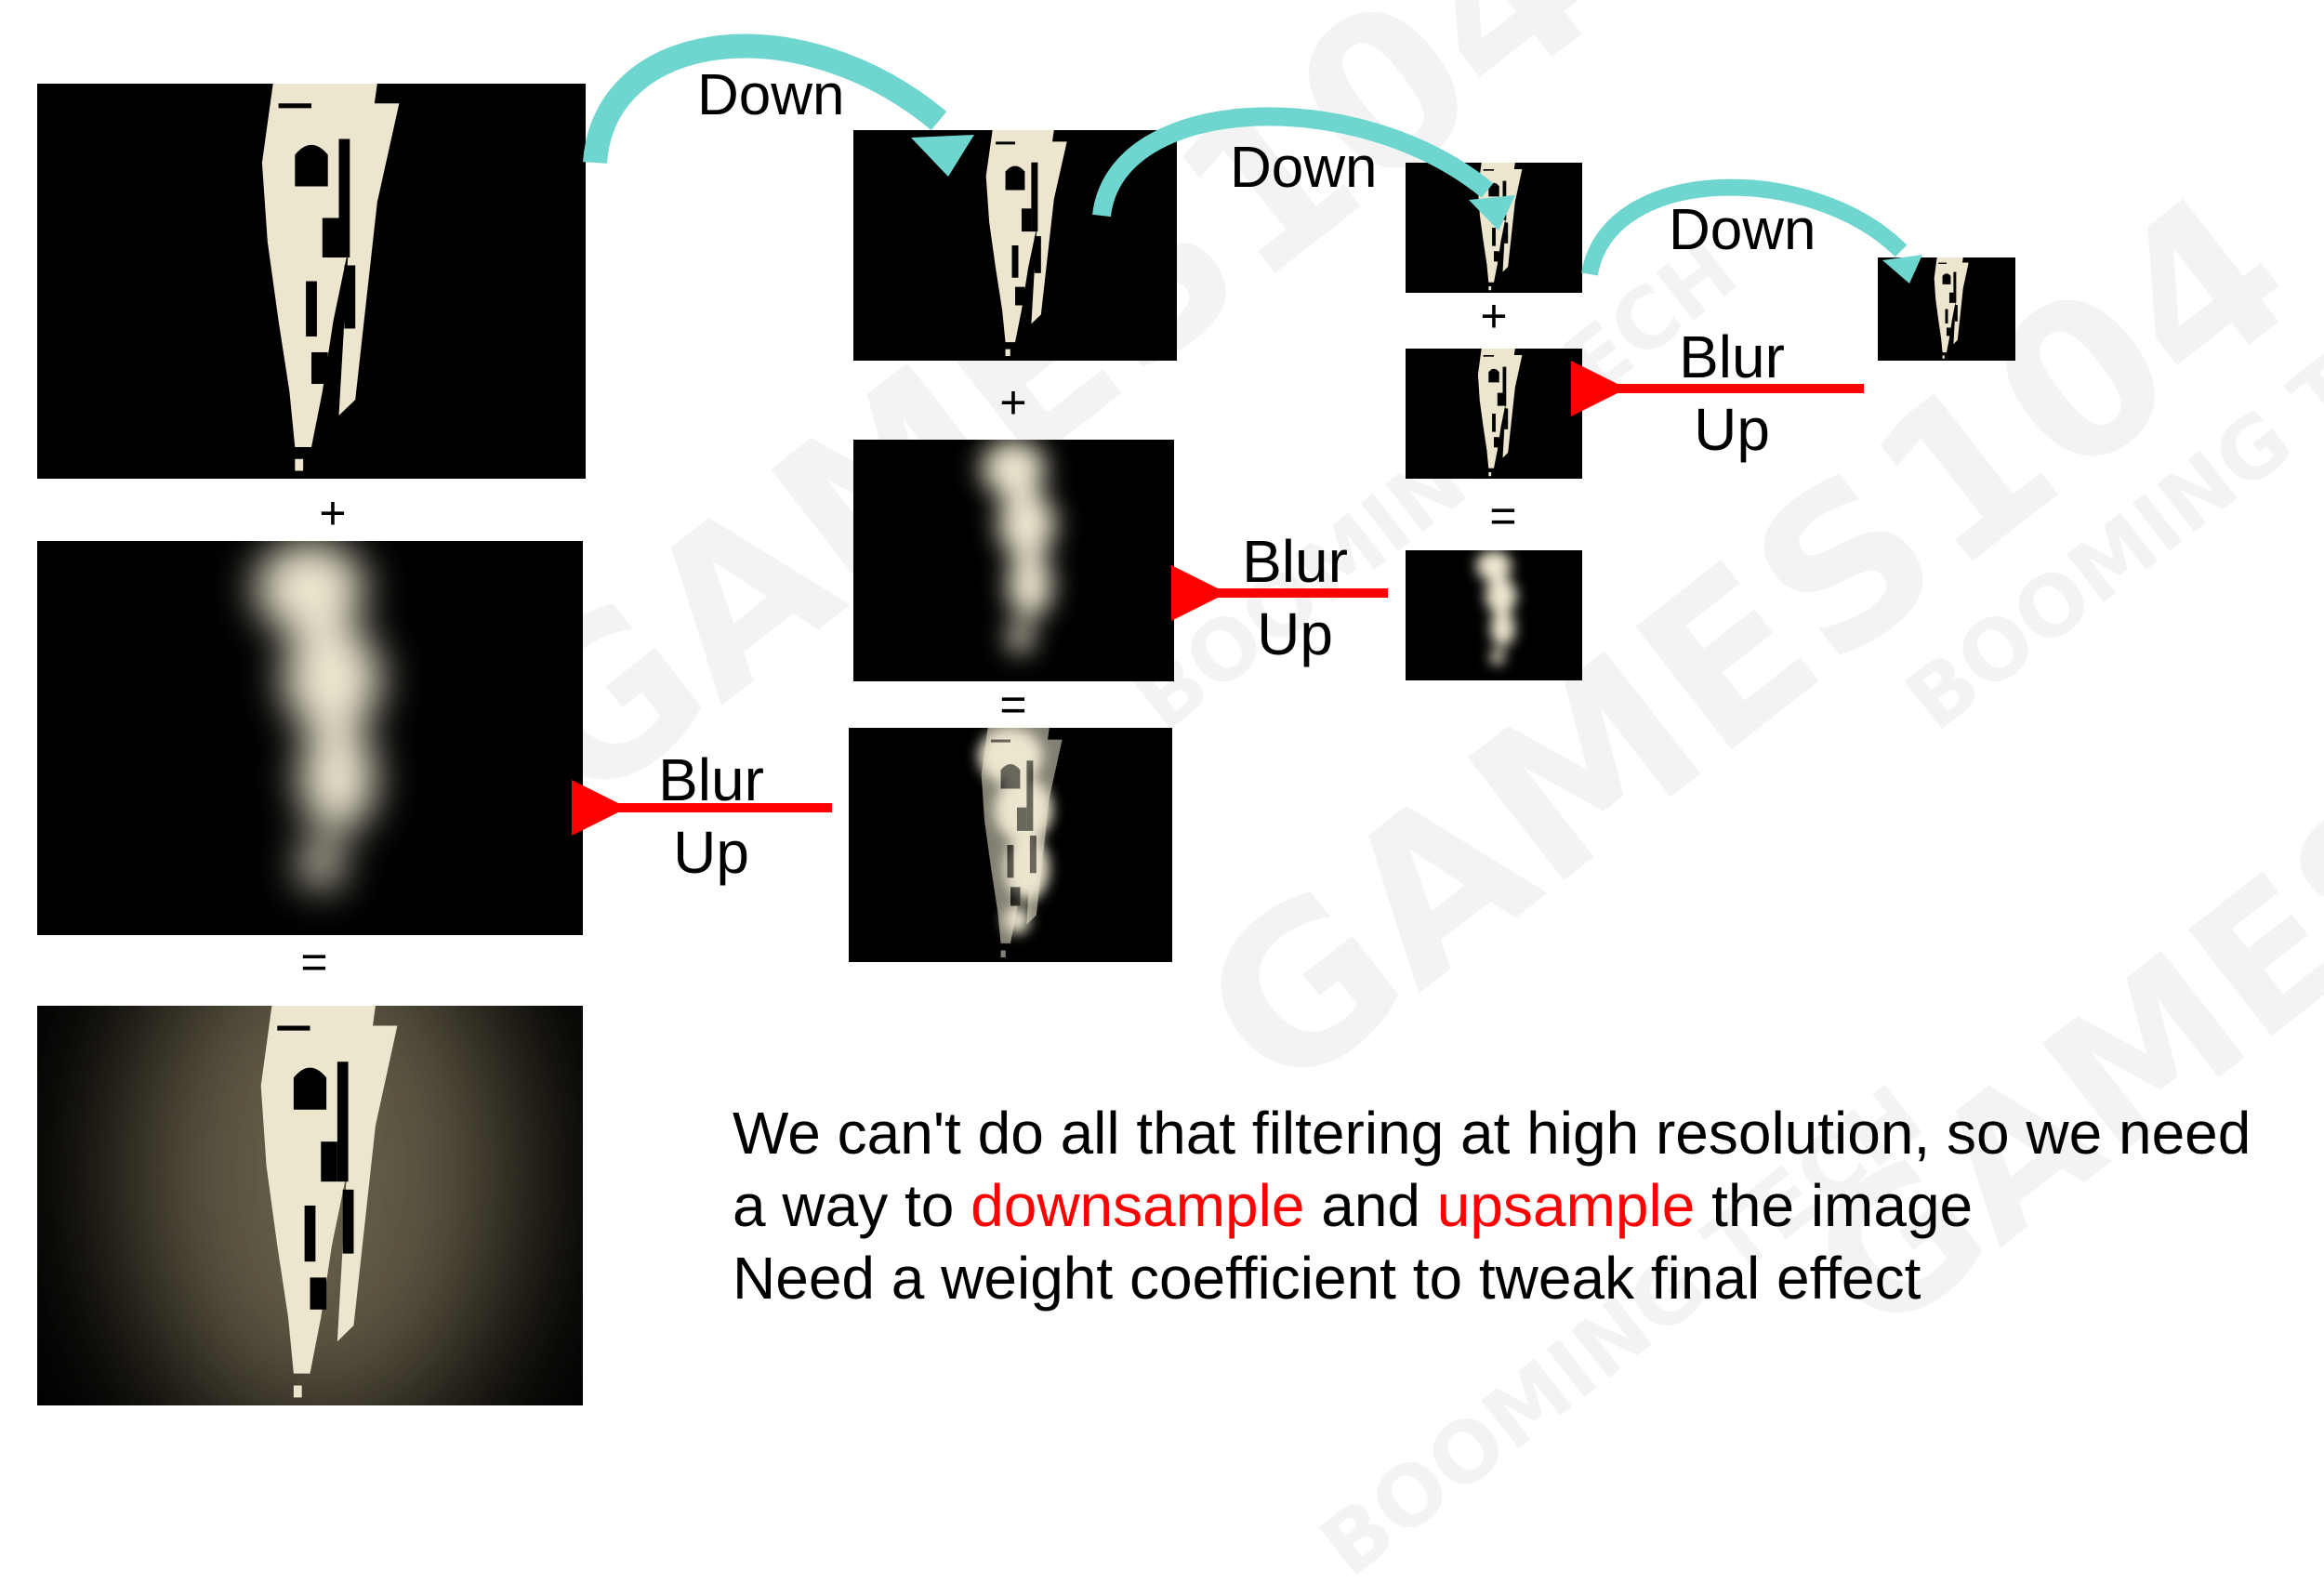 This screenshot has height=1596, width=2324. Describe the element at coordinates (1494, 615) in the screenshot. I see `image-level-2-result` at that location.